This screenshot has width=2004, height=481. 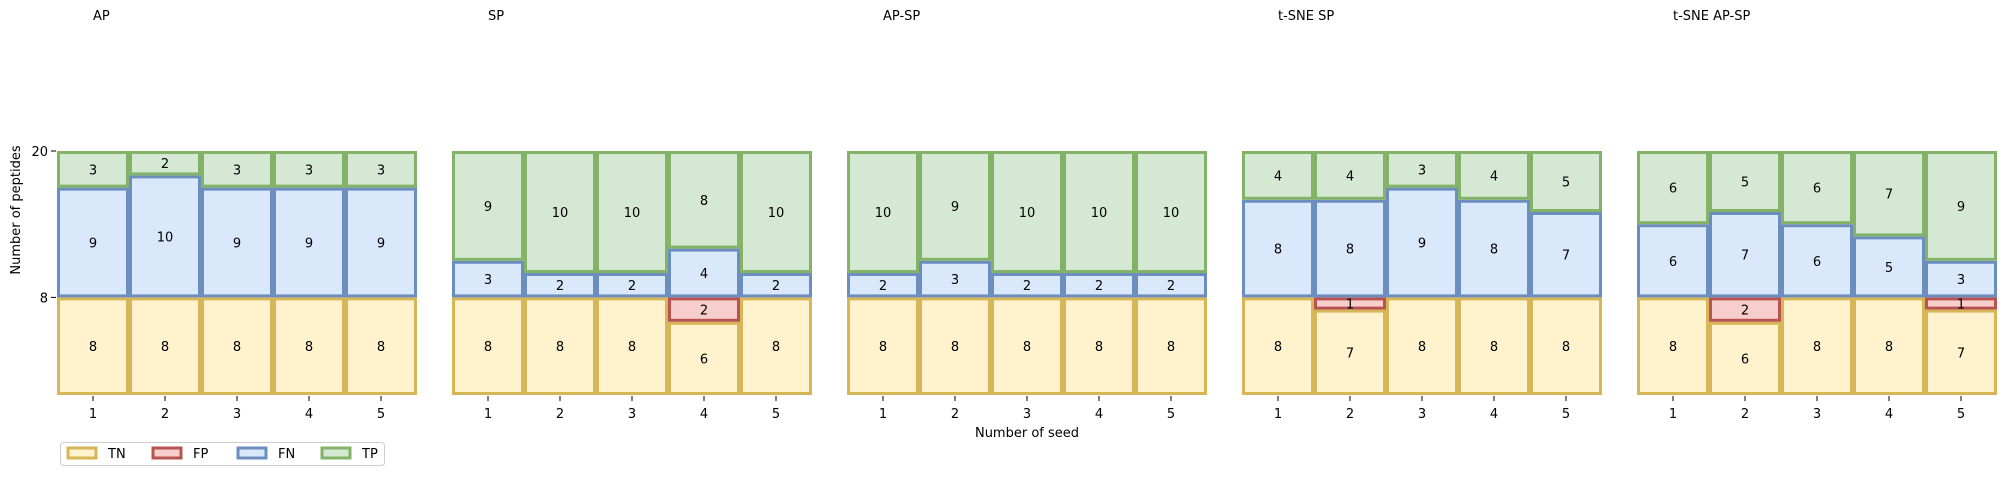 What do you see at coordinates (704, 414) in the screenshot?
I see `x-tick-label: 4` at bounding box center [704, 414].